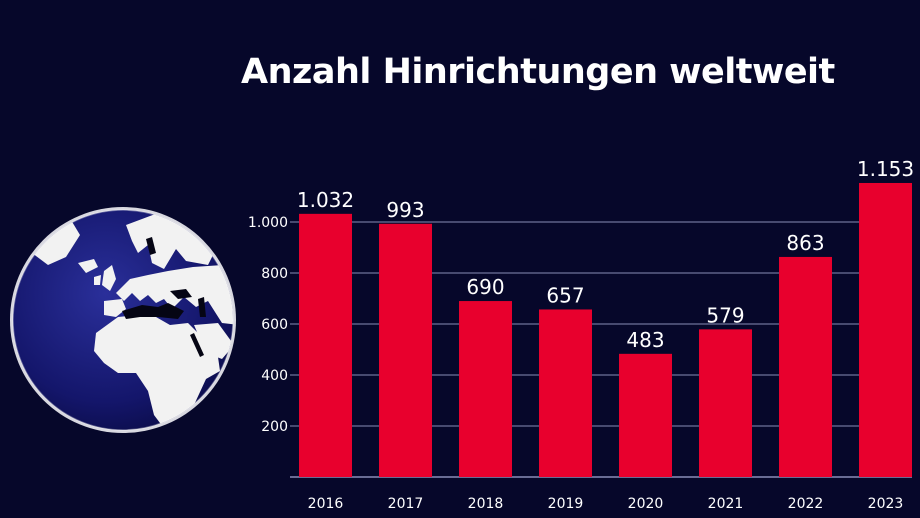 Image resolution: width=920 pixels, height=518 pixels. Describe the element at coordinates (268, 223) in the screenshot. I see `y-tick-label: 1.000` at that location.